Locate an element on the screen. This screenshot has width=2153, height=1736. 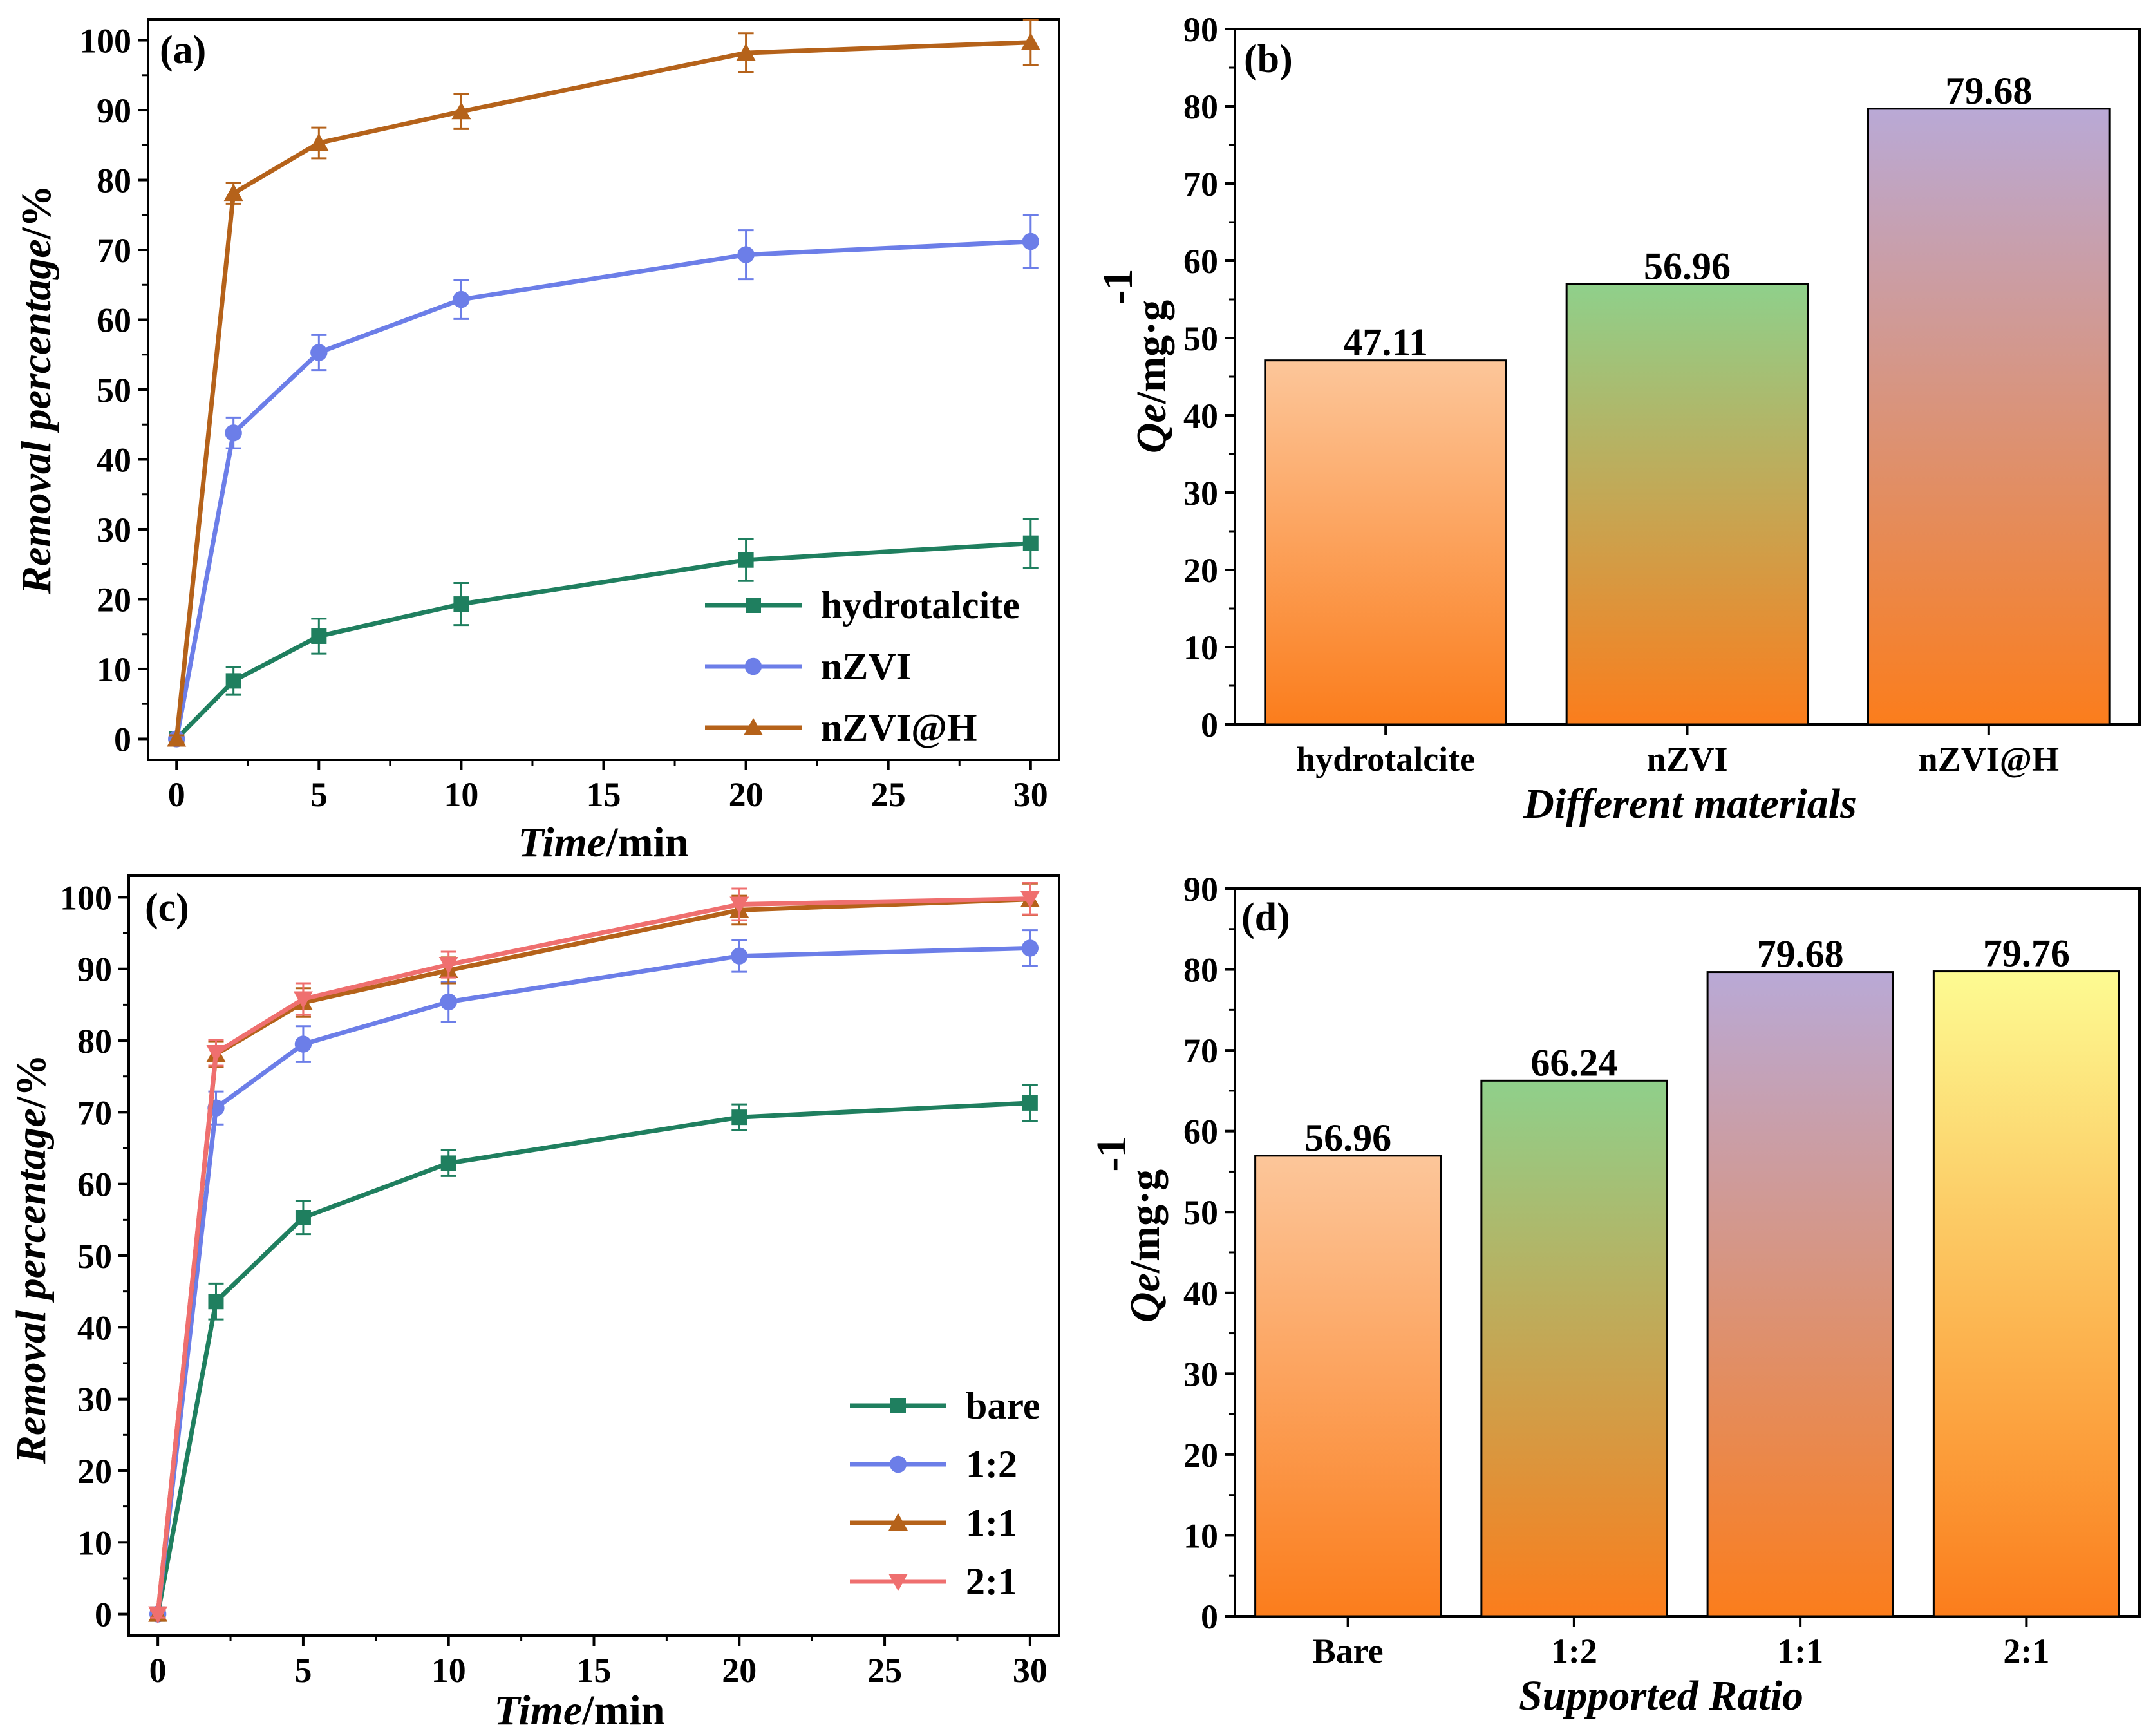
y-tick-label: 50 is located at coordinates (1200, 1213).